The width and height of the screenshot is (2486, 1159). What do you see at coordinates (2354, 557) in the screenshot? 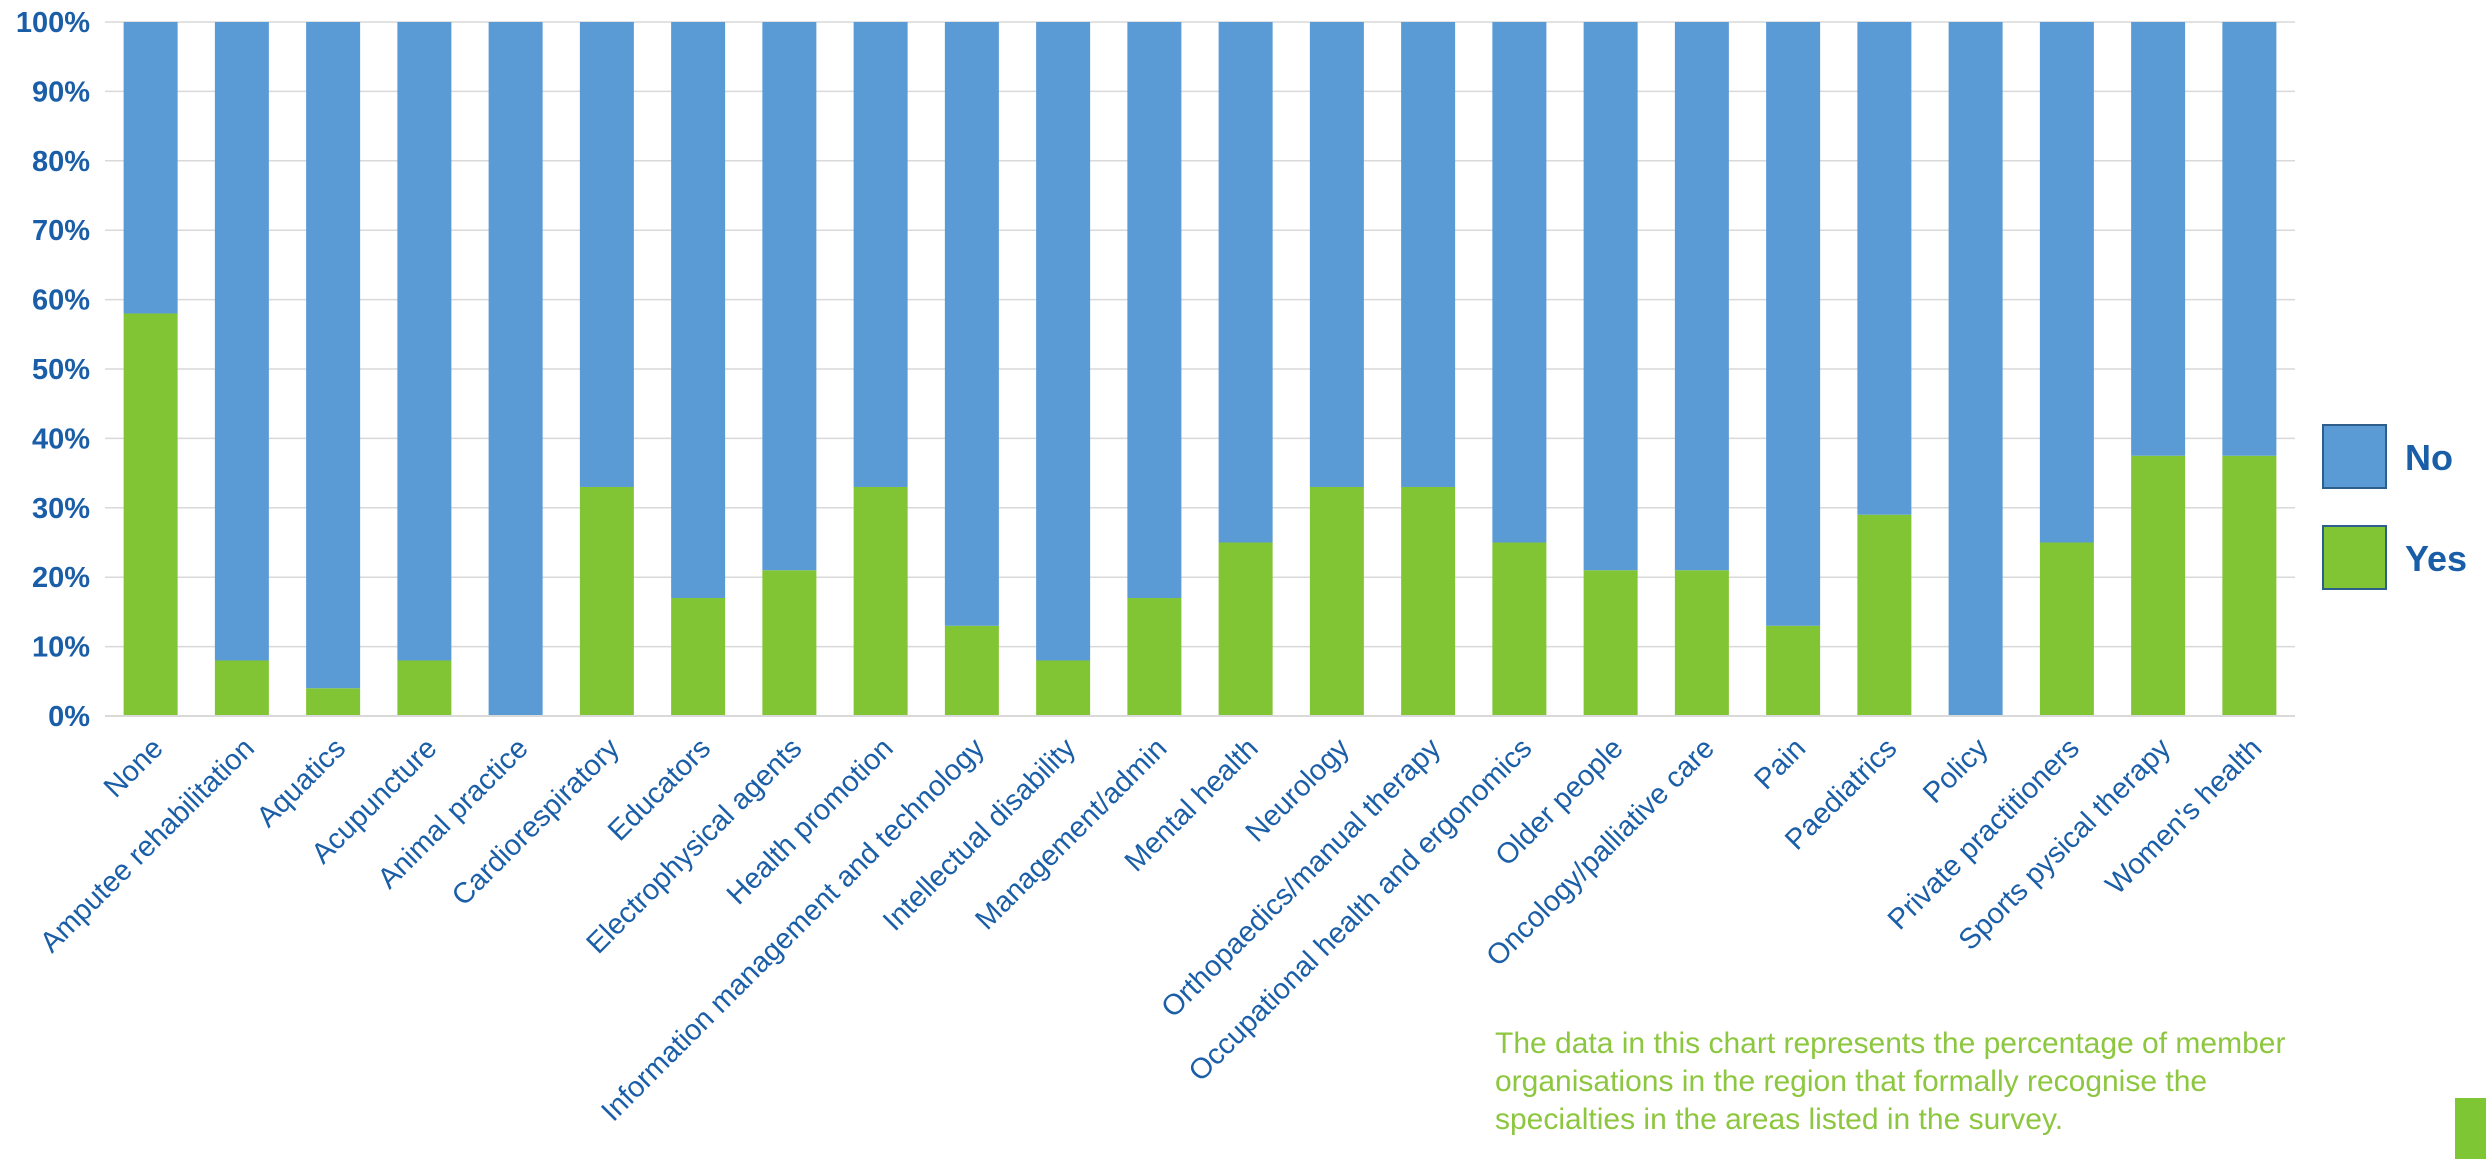
I see `legend-swatch-yes` at bounding box center [2354, 557].